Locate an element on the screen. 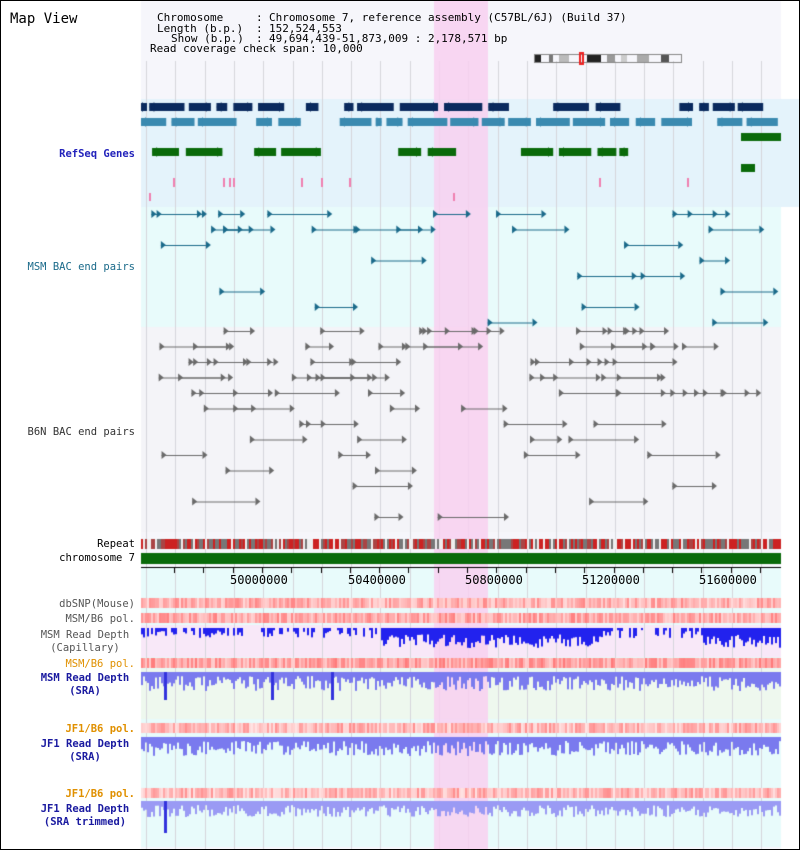 Image resolution: width=800 pixels, height=850 pixels. track-label-msm-depth-sra-sub: (SRA) is located at coordinates (85, 691).